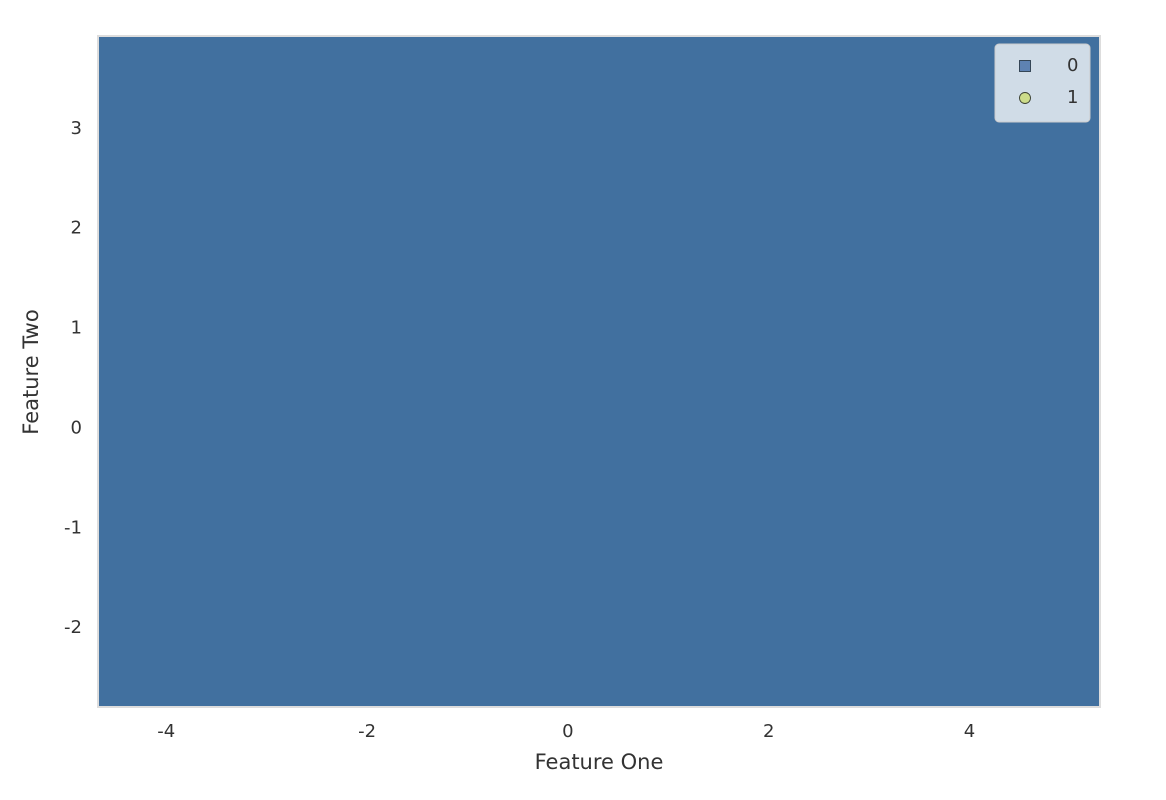 Image resolution: width=1166 pixels, height=800 pixels. I want to click on x-tick-label: 0, so click(567, 731).